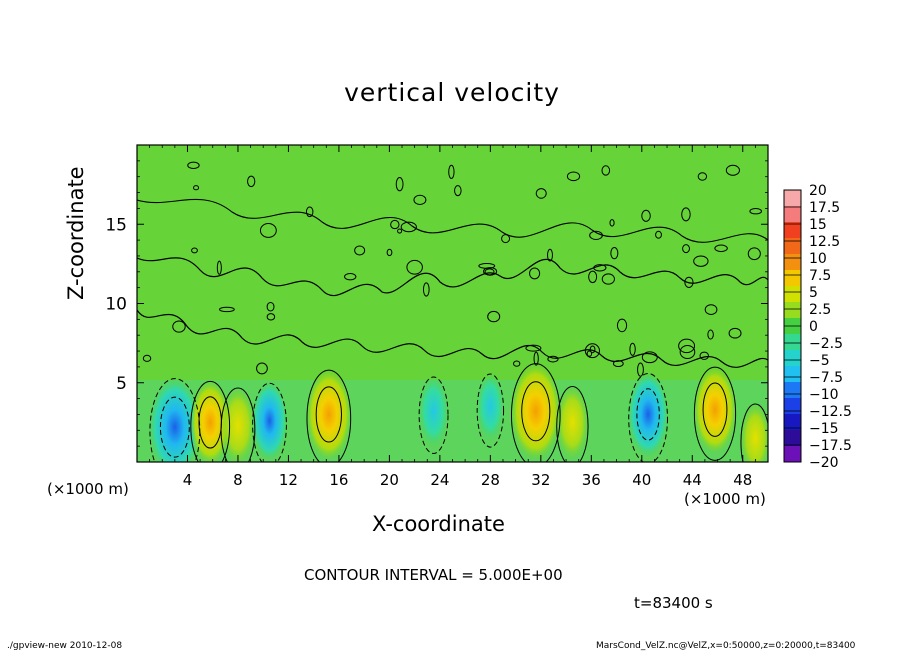  What do you see at coordinates (116, 225) in the screenshot?
I see `y-tick-label: 15` at bounding box center [116, 225].